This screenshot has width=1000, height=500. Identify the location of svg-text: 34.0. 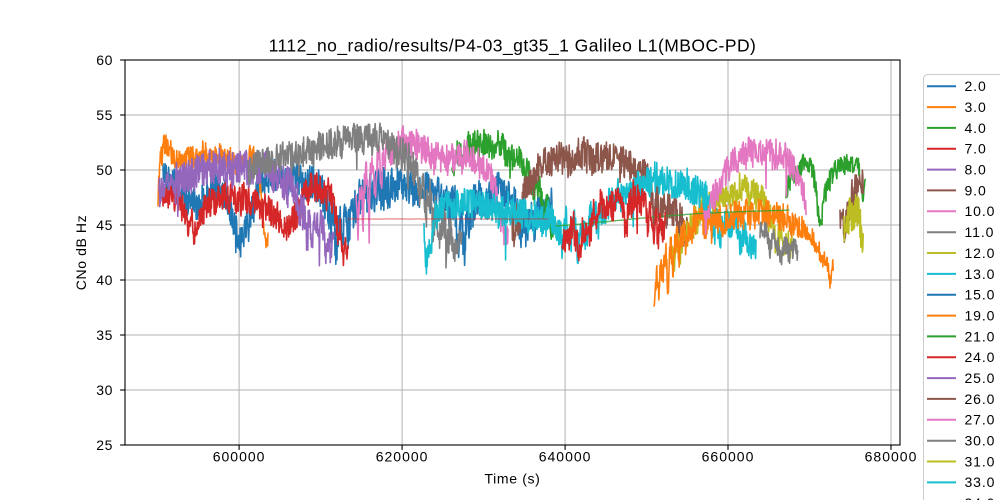
(980, 497).